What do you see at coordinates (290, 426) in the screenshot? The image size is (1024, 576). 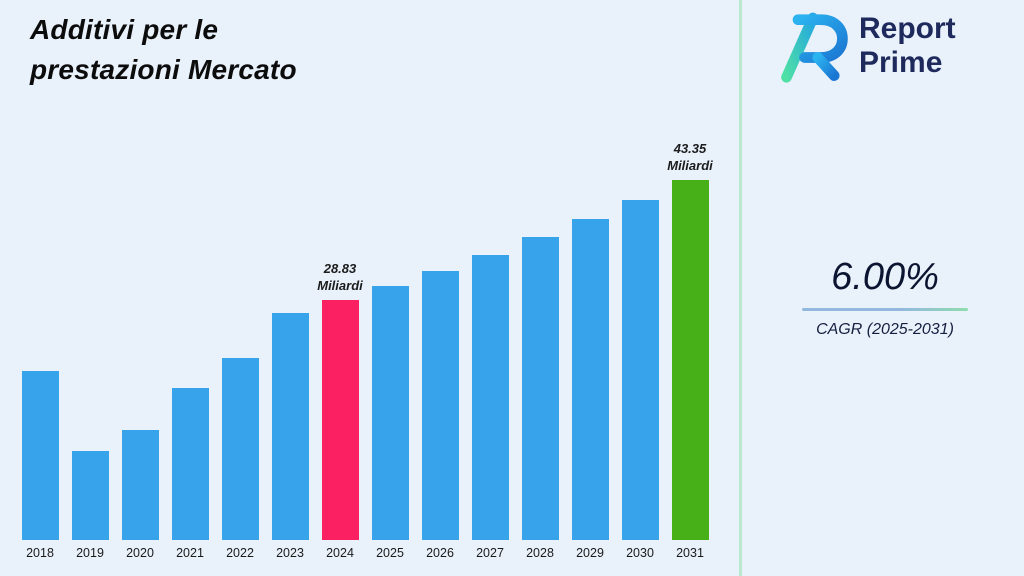 I see `bar-2023` at bounding box center [290, 426].